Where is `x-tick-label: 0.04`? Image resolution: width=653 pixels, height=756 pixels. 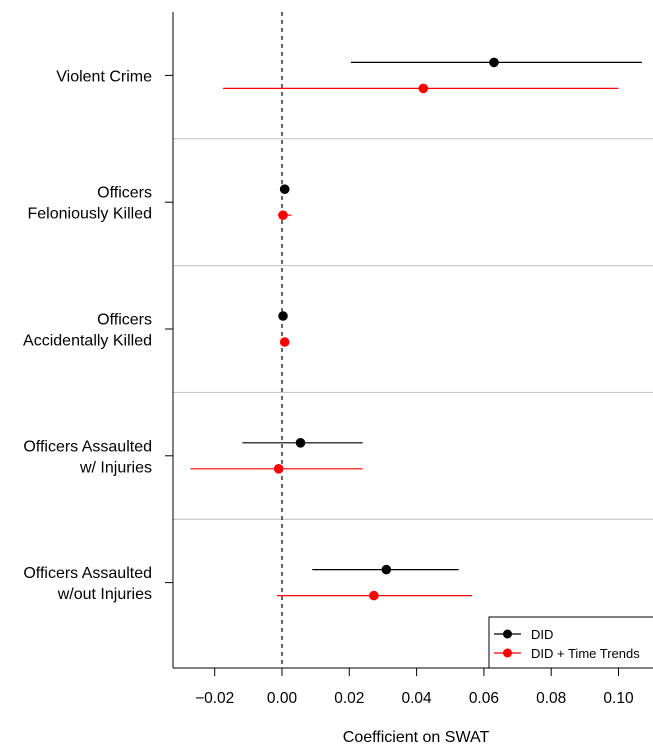 x-tick-label: 0.04 is located at coordinates (417, 698).